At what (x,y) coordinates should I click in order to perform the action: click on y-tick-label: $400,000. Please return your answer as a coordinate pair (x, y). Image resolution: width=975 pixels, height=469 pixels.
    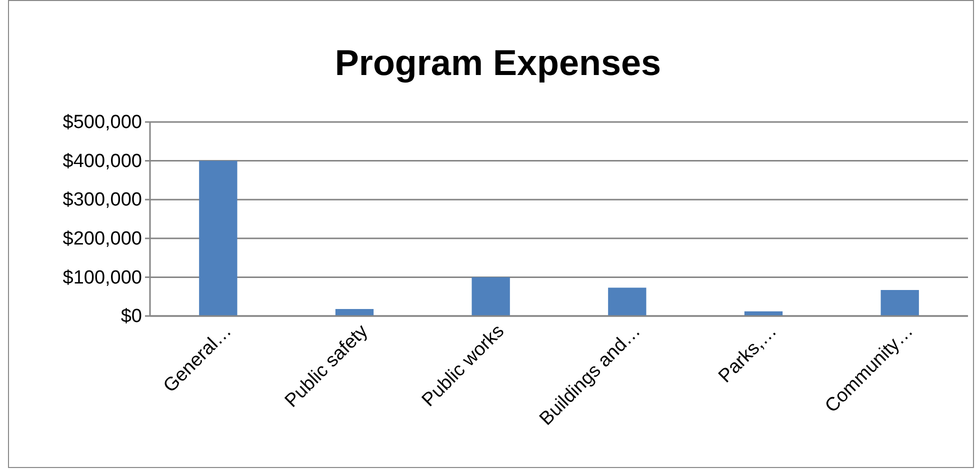
    Looking at the image, I should click on (102, 161).